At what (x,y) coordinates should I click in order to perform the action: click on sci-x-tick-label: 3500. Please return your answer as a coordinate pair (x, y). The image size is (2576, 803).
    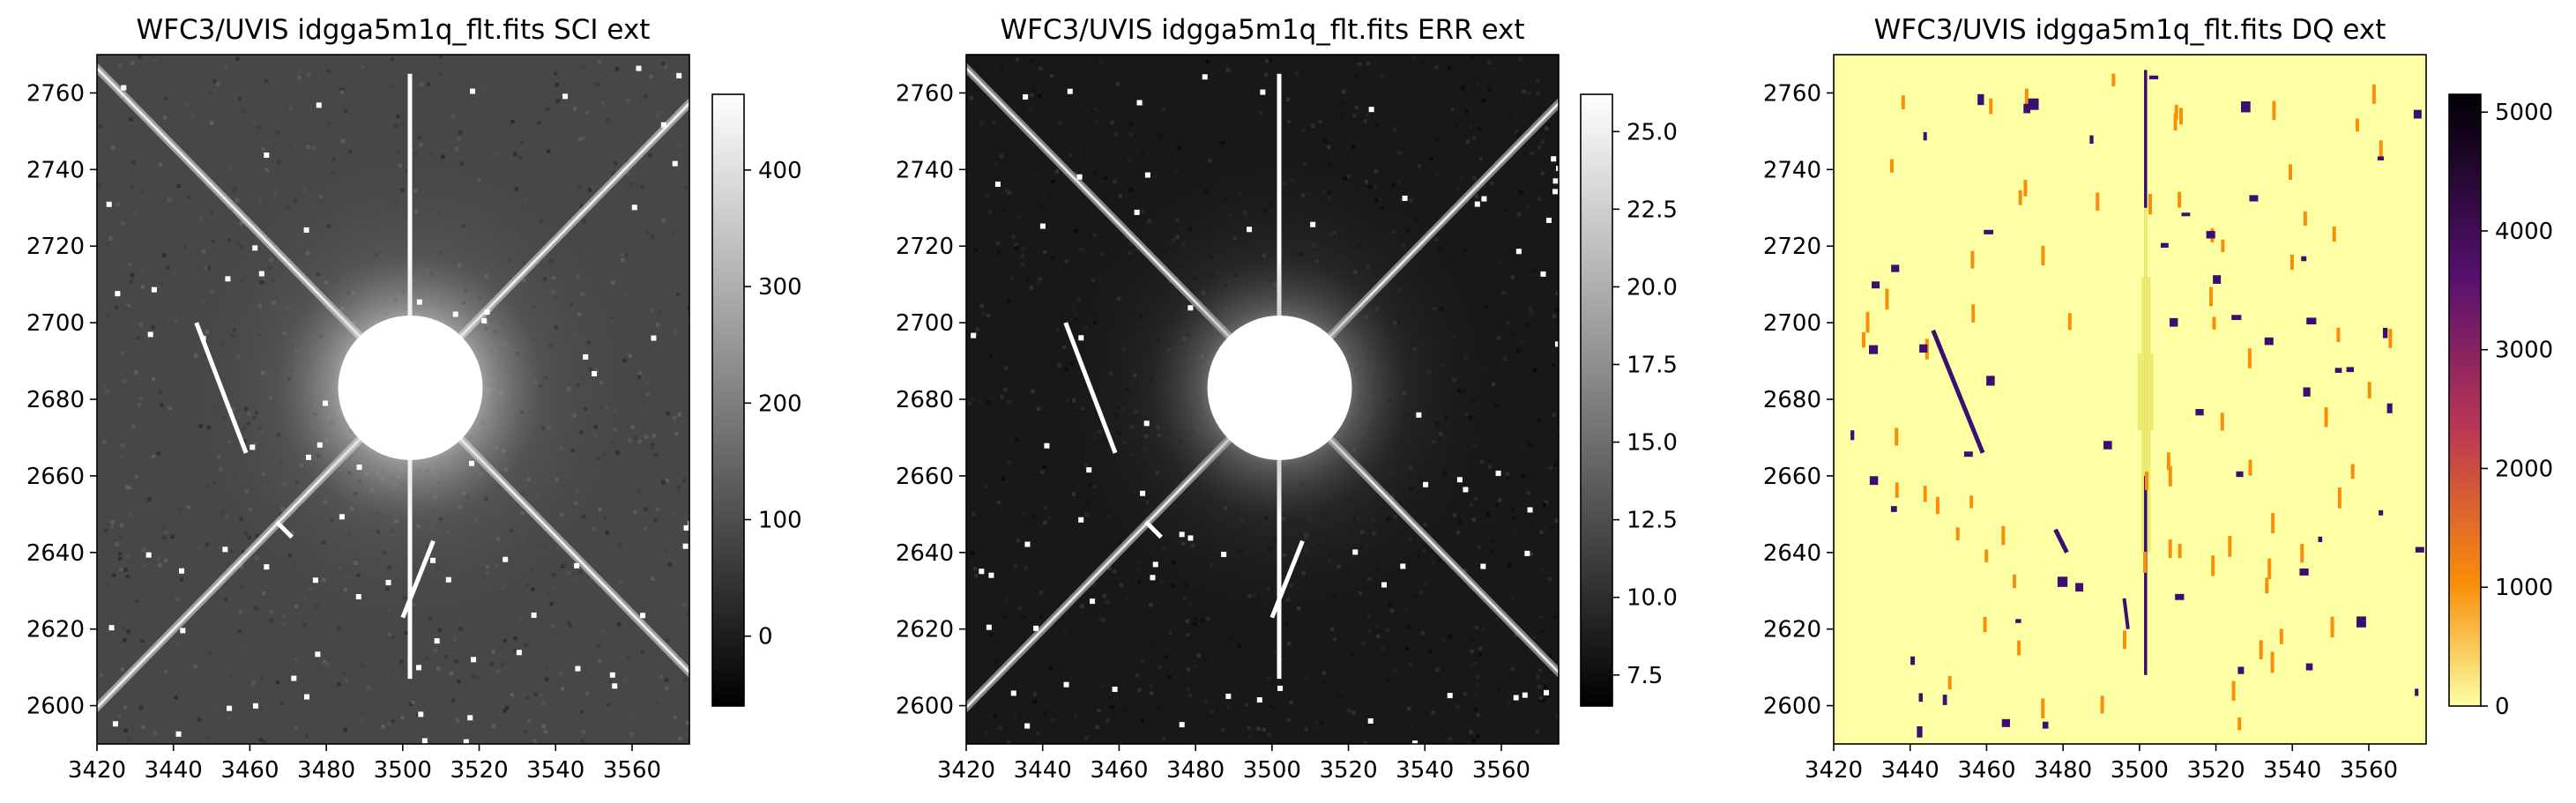
    Looking at the image, I should click on (403, 770).